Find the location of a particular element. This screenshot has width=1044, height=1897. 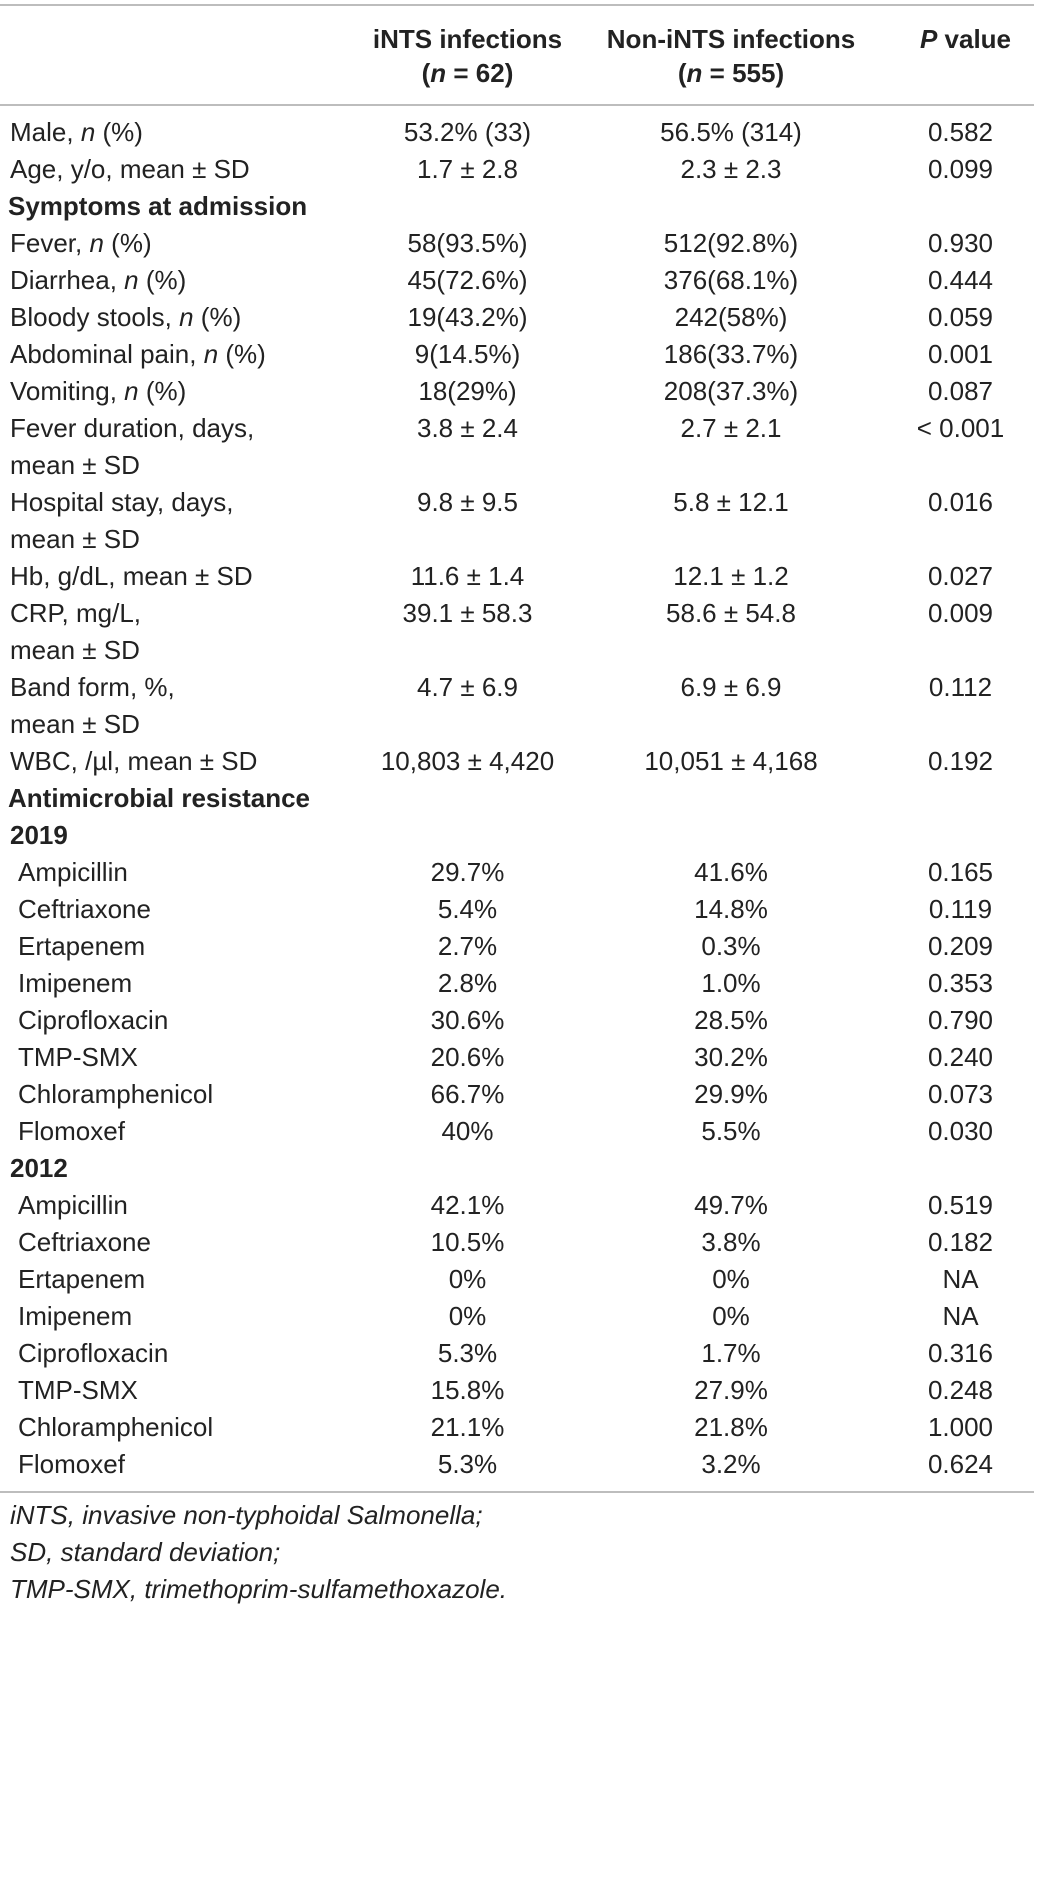

table-row: Chloramphenicol 21.1% 21.8% 1.000 is located at coordinates (517, 1427).